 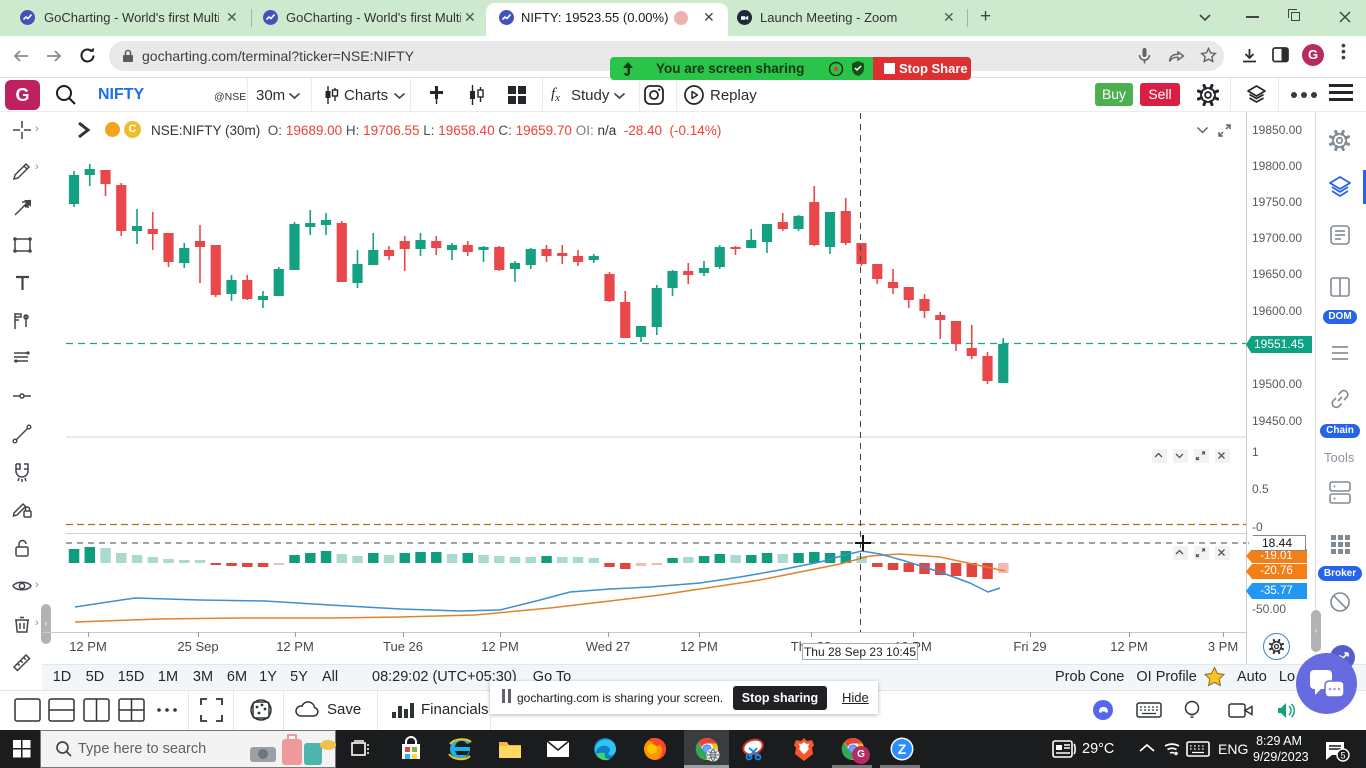 I want to click on svg-text: Z, so click(x=902, y=749).